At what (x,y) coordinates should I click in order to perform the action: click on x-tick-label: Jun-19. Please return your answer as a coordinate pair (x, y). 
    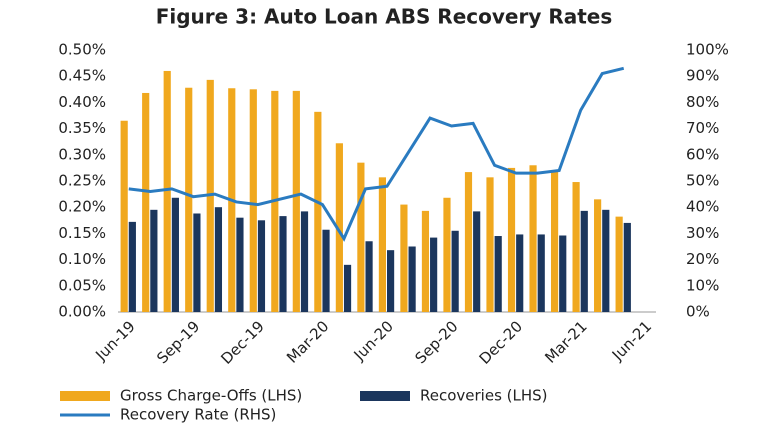
    Looking at the image, I should click on (114, 340).